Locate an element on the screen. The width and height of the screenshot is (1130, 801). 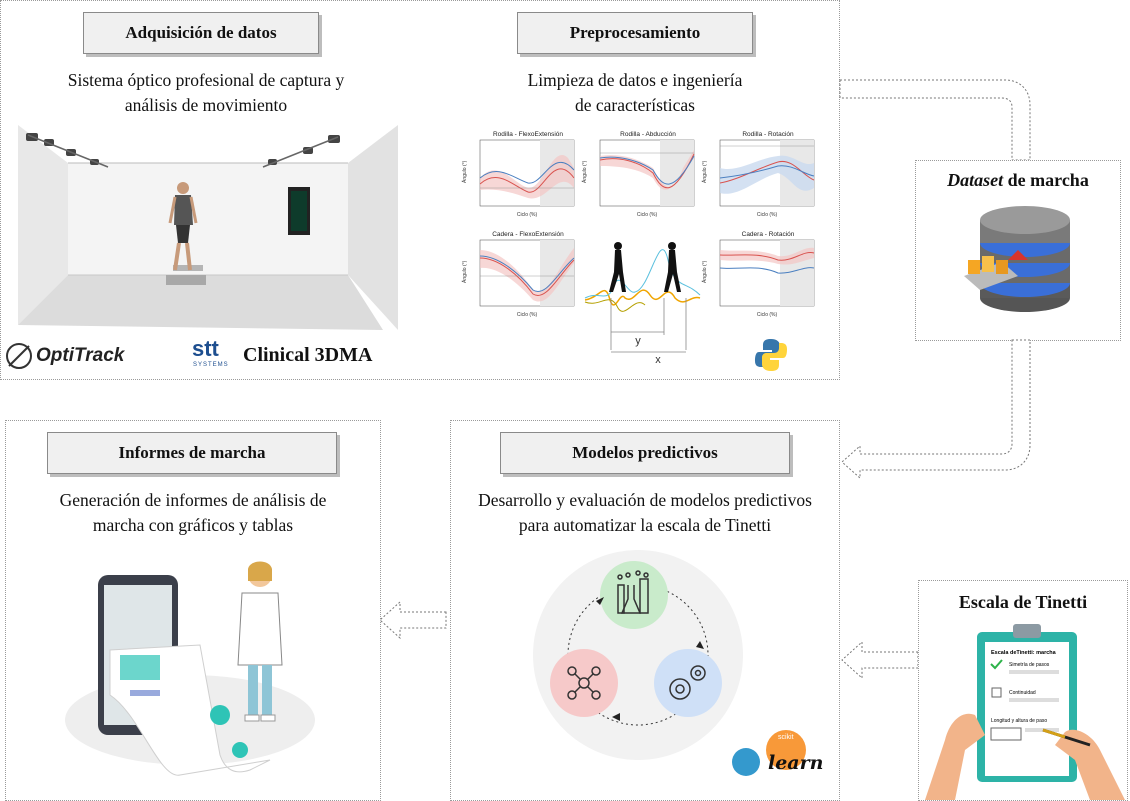
tinetti-item-1: Simetría de pasos is located at coordinates (1029, 665).